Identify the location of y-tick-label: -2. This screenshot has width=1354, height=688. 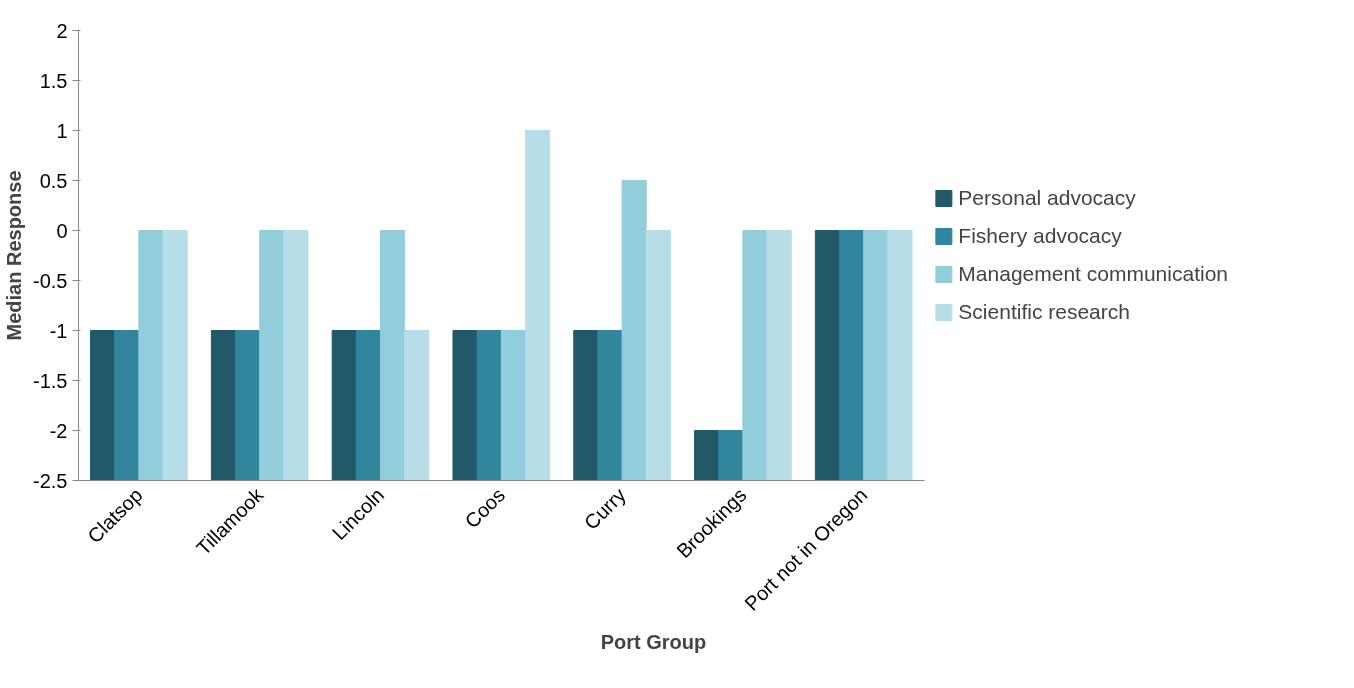
(58, 430).